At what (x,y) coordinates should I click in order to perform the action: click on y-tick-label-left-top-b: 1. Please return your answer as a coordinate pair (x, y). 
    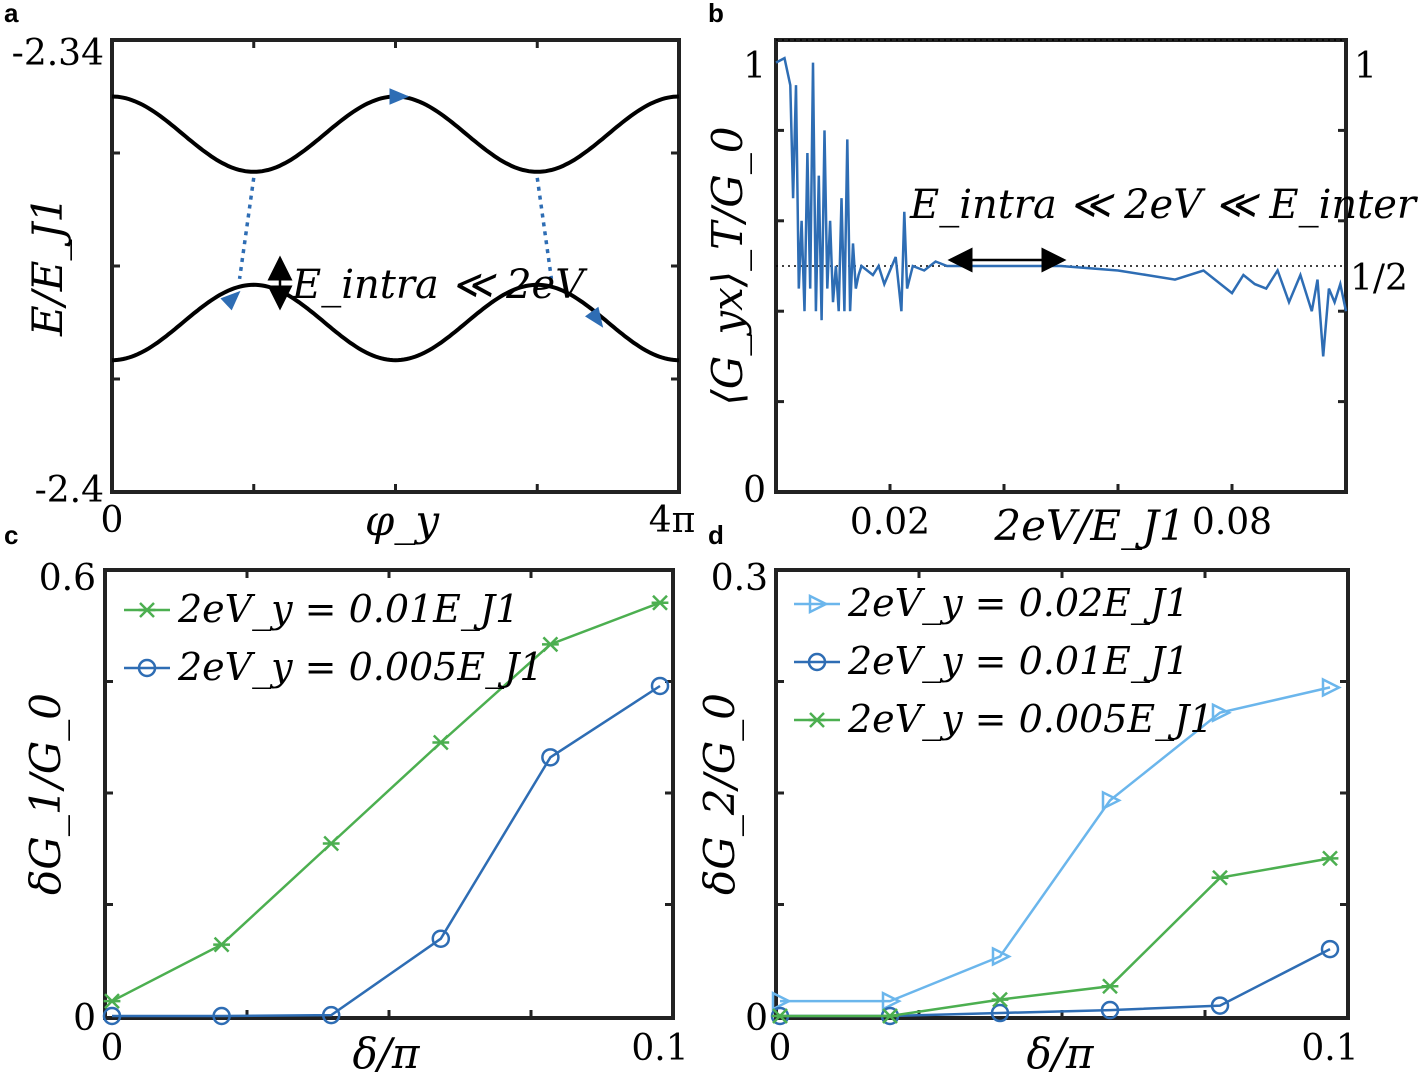
    Looking at the image, I should click on (754, 66).